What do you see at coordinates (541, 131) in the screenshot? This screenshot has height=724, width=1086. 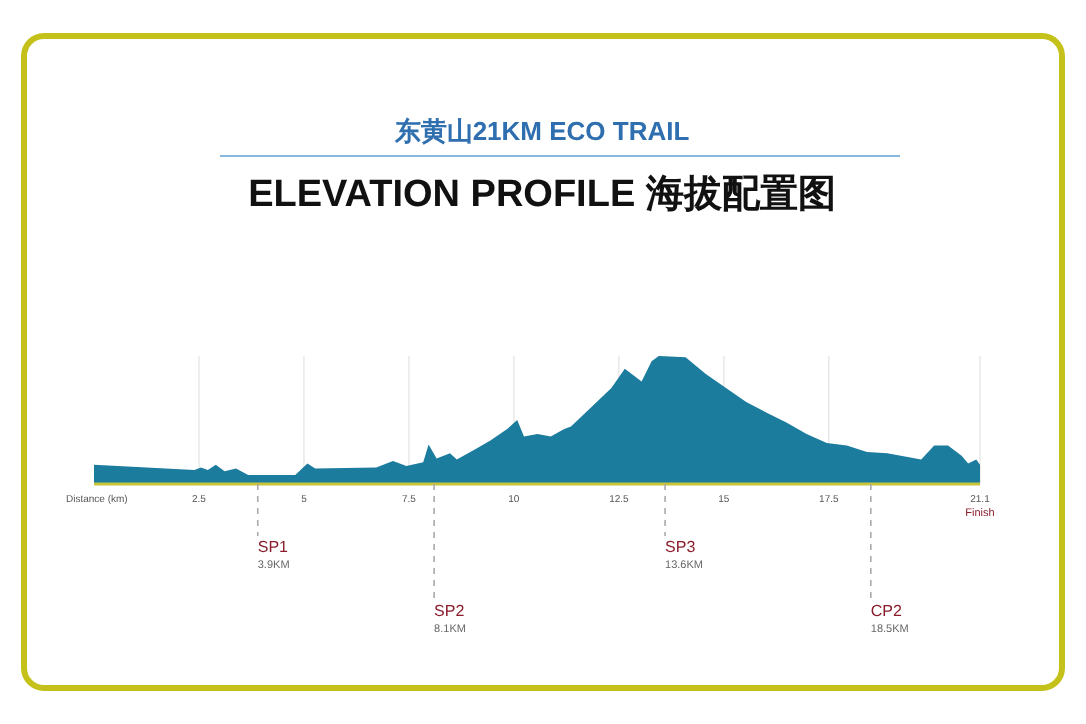 I see `chart-subtitle: 东黄山21KM ECO TRAIL` at bounding box center [541, 131].